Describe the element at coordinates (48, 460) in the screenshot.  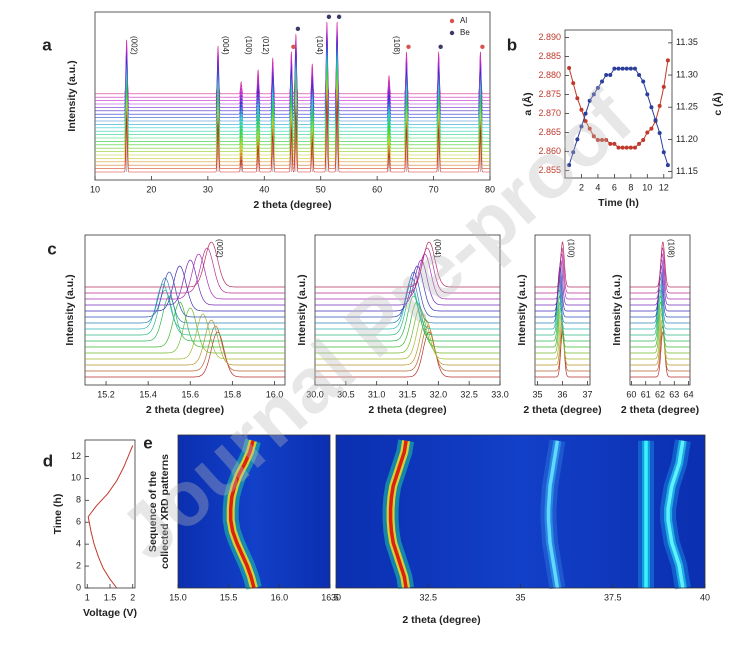
I see `panel-letter: d` at that location.